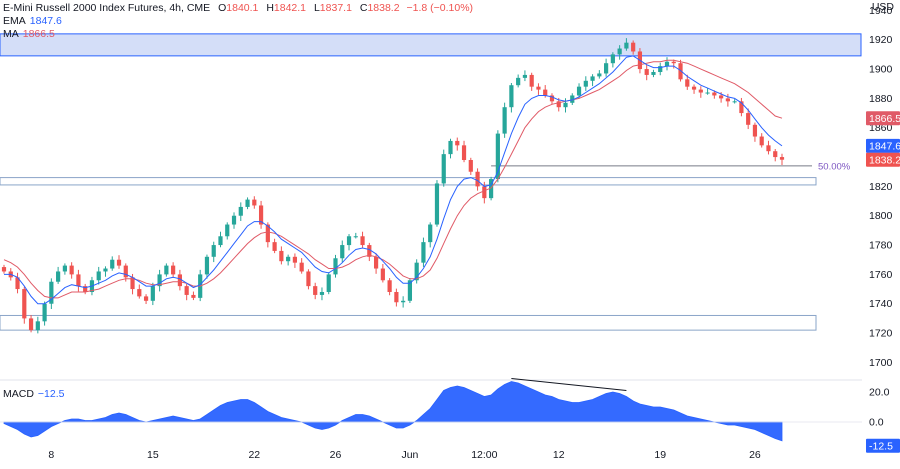  Describe the element at coordinates (881, 40) in the screenshot. I see `price-tick-label: 1920` at that location.